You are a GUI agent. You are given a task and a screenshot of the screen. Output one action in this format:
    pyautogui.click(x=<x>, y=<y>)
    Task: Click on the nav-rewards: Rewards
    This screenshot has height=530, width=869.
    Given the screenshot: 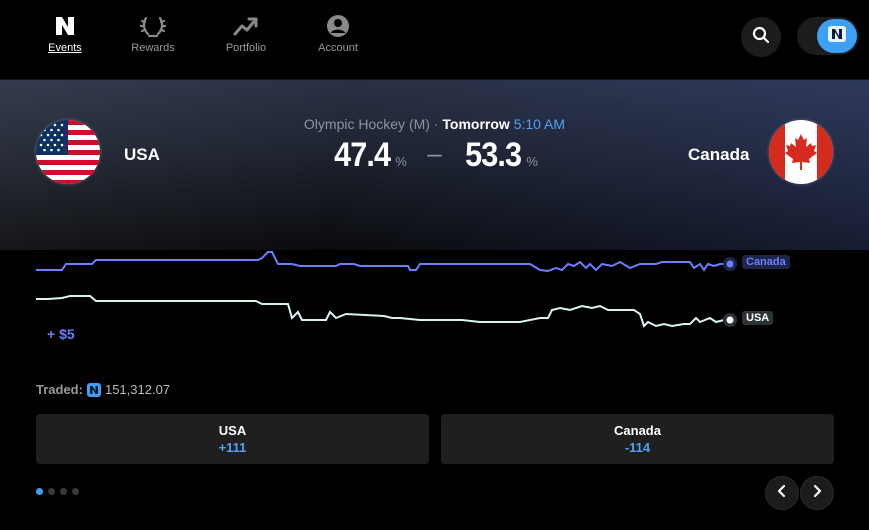 What is the action you would take?
    pyautogui.click(x=153, y=33)
    